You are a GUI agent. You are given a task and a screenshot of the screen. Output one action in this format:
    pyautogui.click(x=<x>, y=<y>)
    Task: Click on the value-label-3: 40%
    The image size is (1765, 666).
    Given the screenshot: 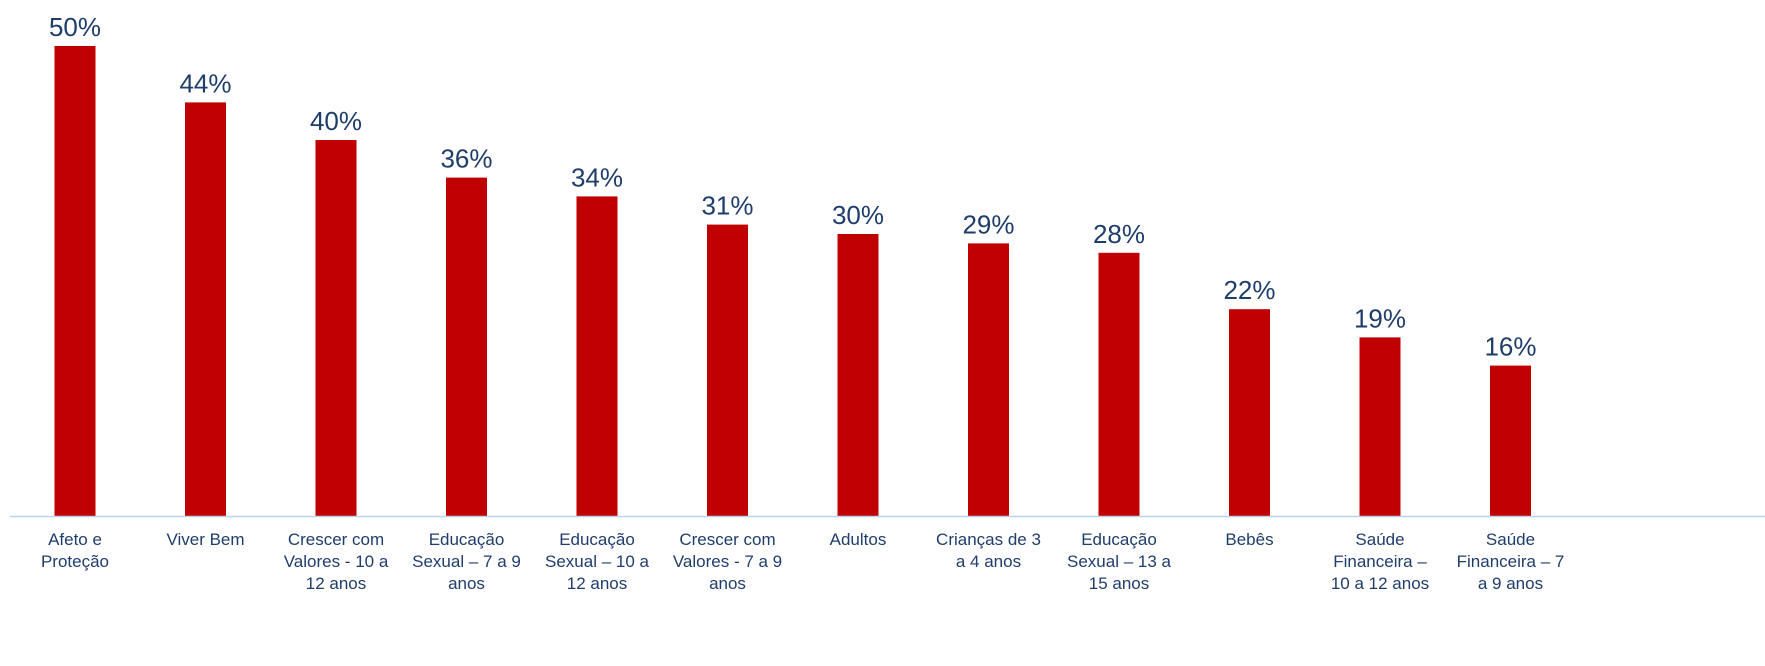 What is the action you would take?
    pyautogui.click(x=336, y=121)
    